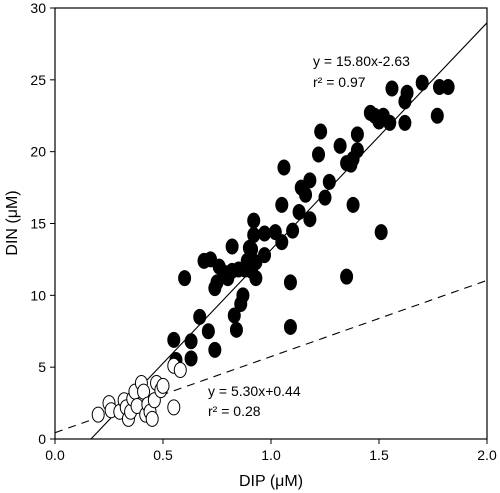  Describe the element at coordinates (38, 224) in the screenshot. I see `y-tick-label: 15` at that location.